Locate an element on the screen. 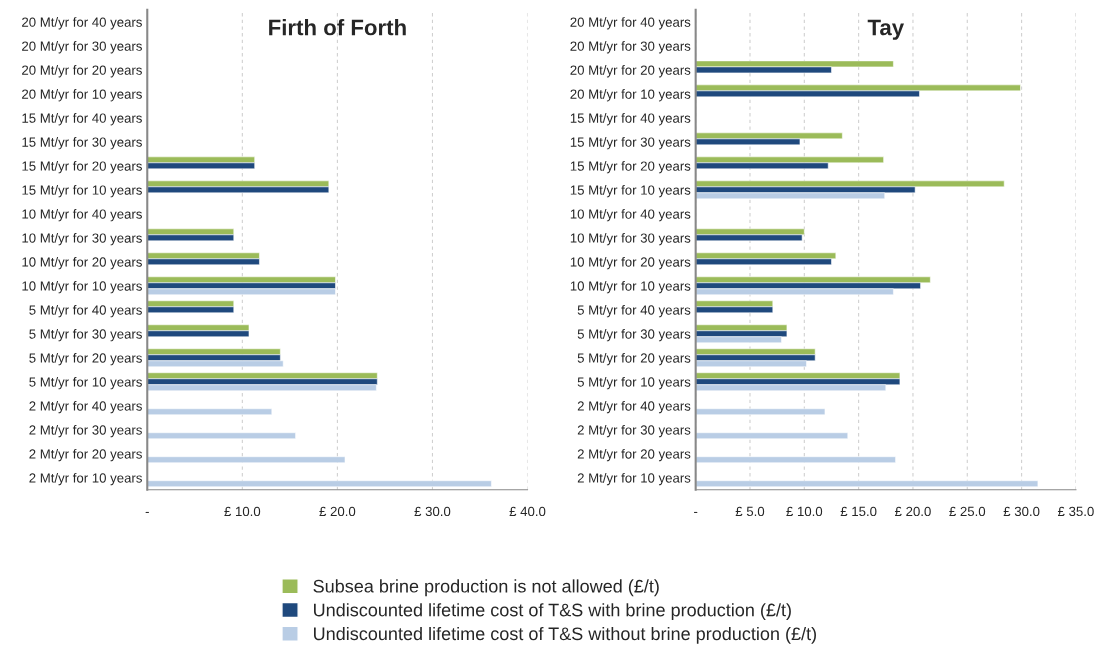 The width and height of the screenshot is (1099, 660). legend-label: Undiscounted lifetime cost of T&S without brine production (£/t) is located at coordinates (565, 635).